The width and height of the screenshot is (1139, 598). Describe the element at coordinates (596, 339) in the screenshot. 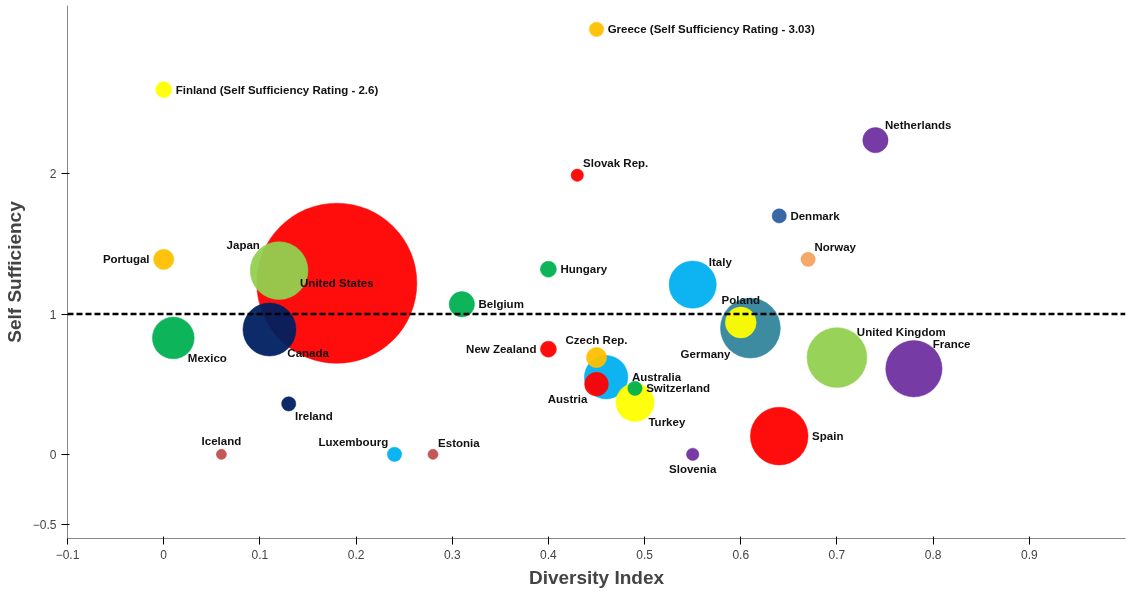

I see `annotation: Czech Rep.` at that location.